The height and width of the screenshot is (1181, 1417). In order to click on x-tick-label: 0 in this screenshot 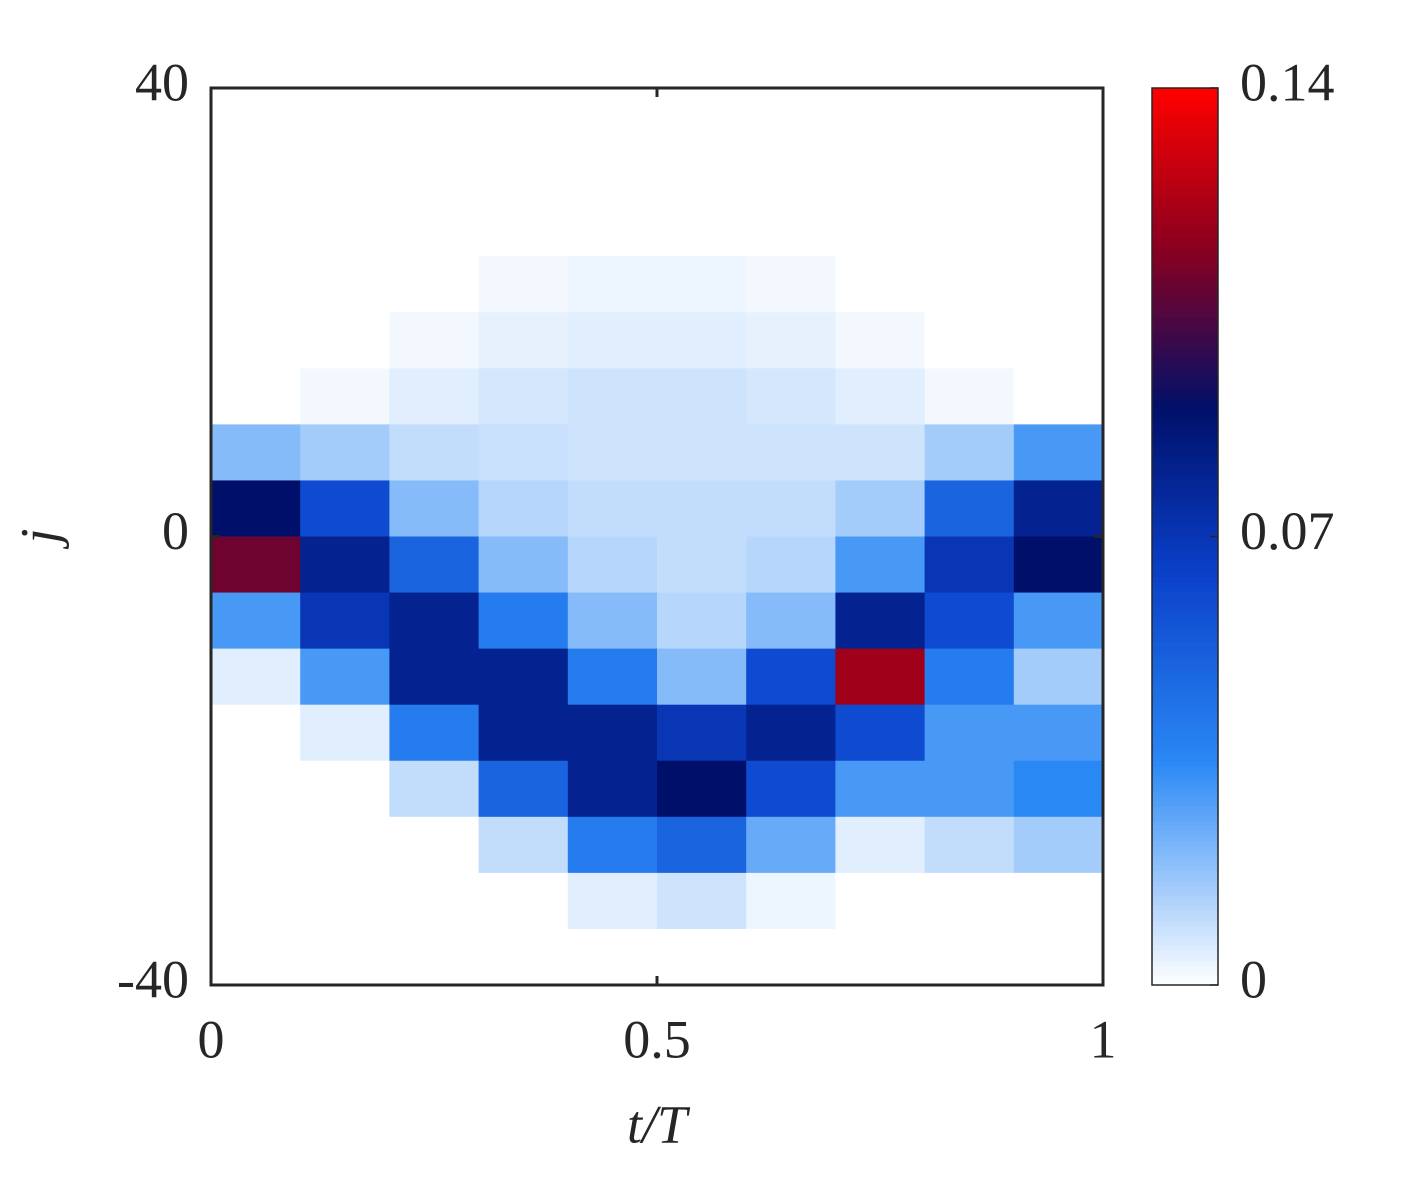, I will do `click(211, 1039)`.